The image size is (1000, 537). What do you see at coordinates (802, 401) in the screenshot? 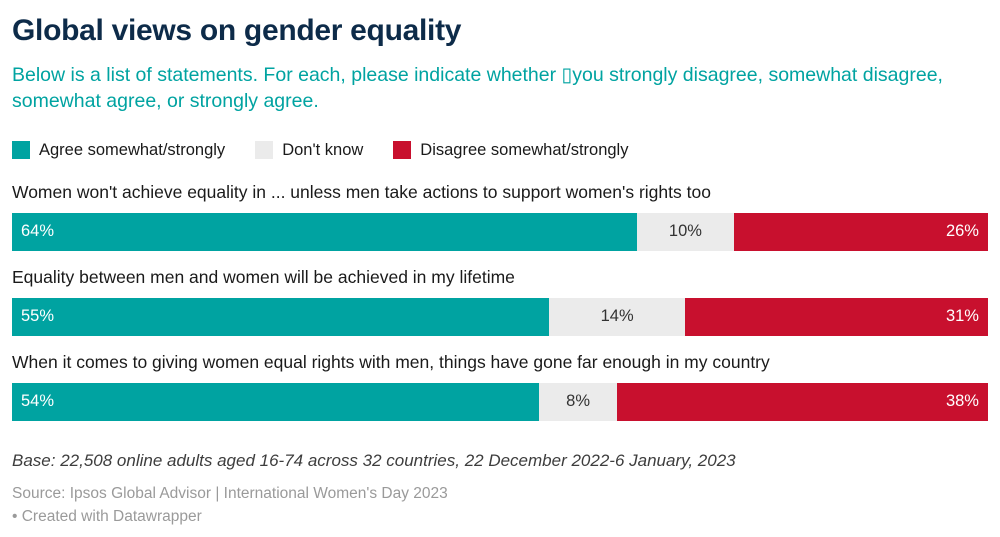
I see `bar-segment-disagree: 38%` at bounding box center [802, 401].